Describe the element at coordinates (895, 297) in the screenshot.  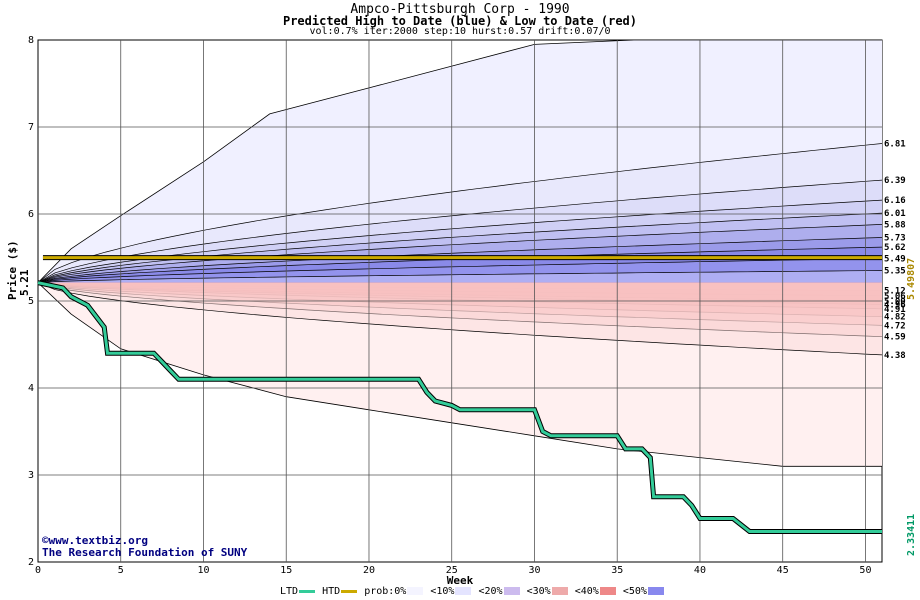
I see `quantile-end-label: 5.06` at that location.